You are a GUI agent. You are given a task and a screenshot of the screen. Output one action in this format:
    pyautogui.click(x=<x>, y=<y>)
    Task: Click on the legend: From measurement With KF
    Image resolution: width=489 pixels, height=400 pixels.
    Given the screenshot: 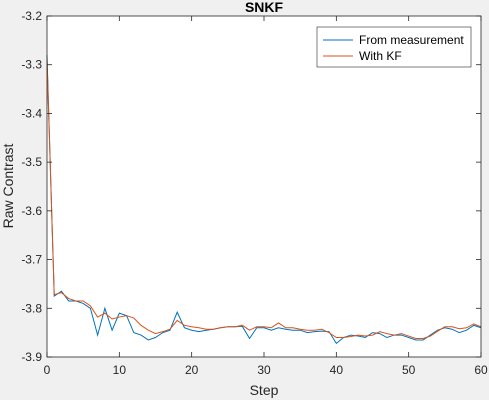 What is the action you would take?
    pyautogui.click(x=394, y=47)
    